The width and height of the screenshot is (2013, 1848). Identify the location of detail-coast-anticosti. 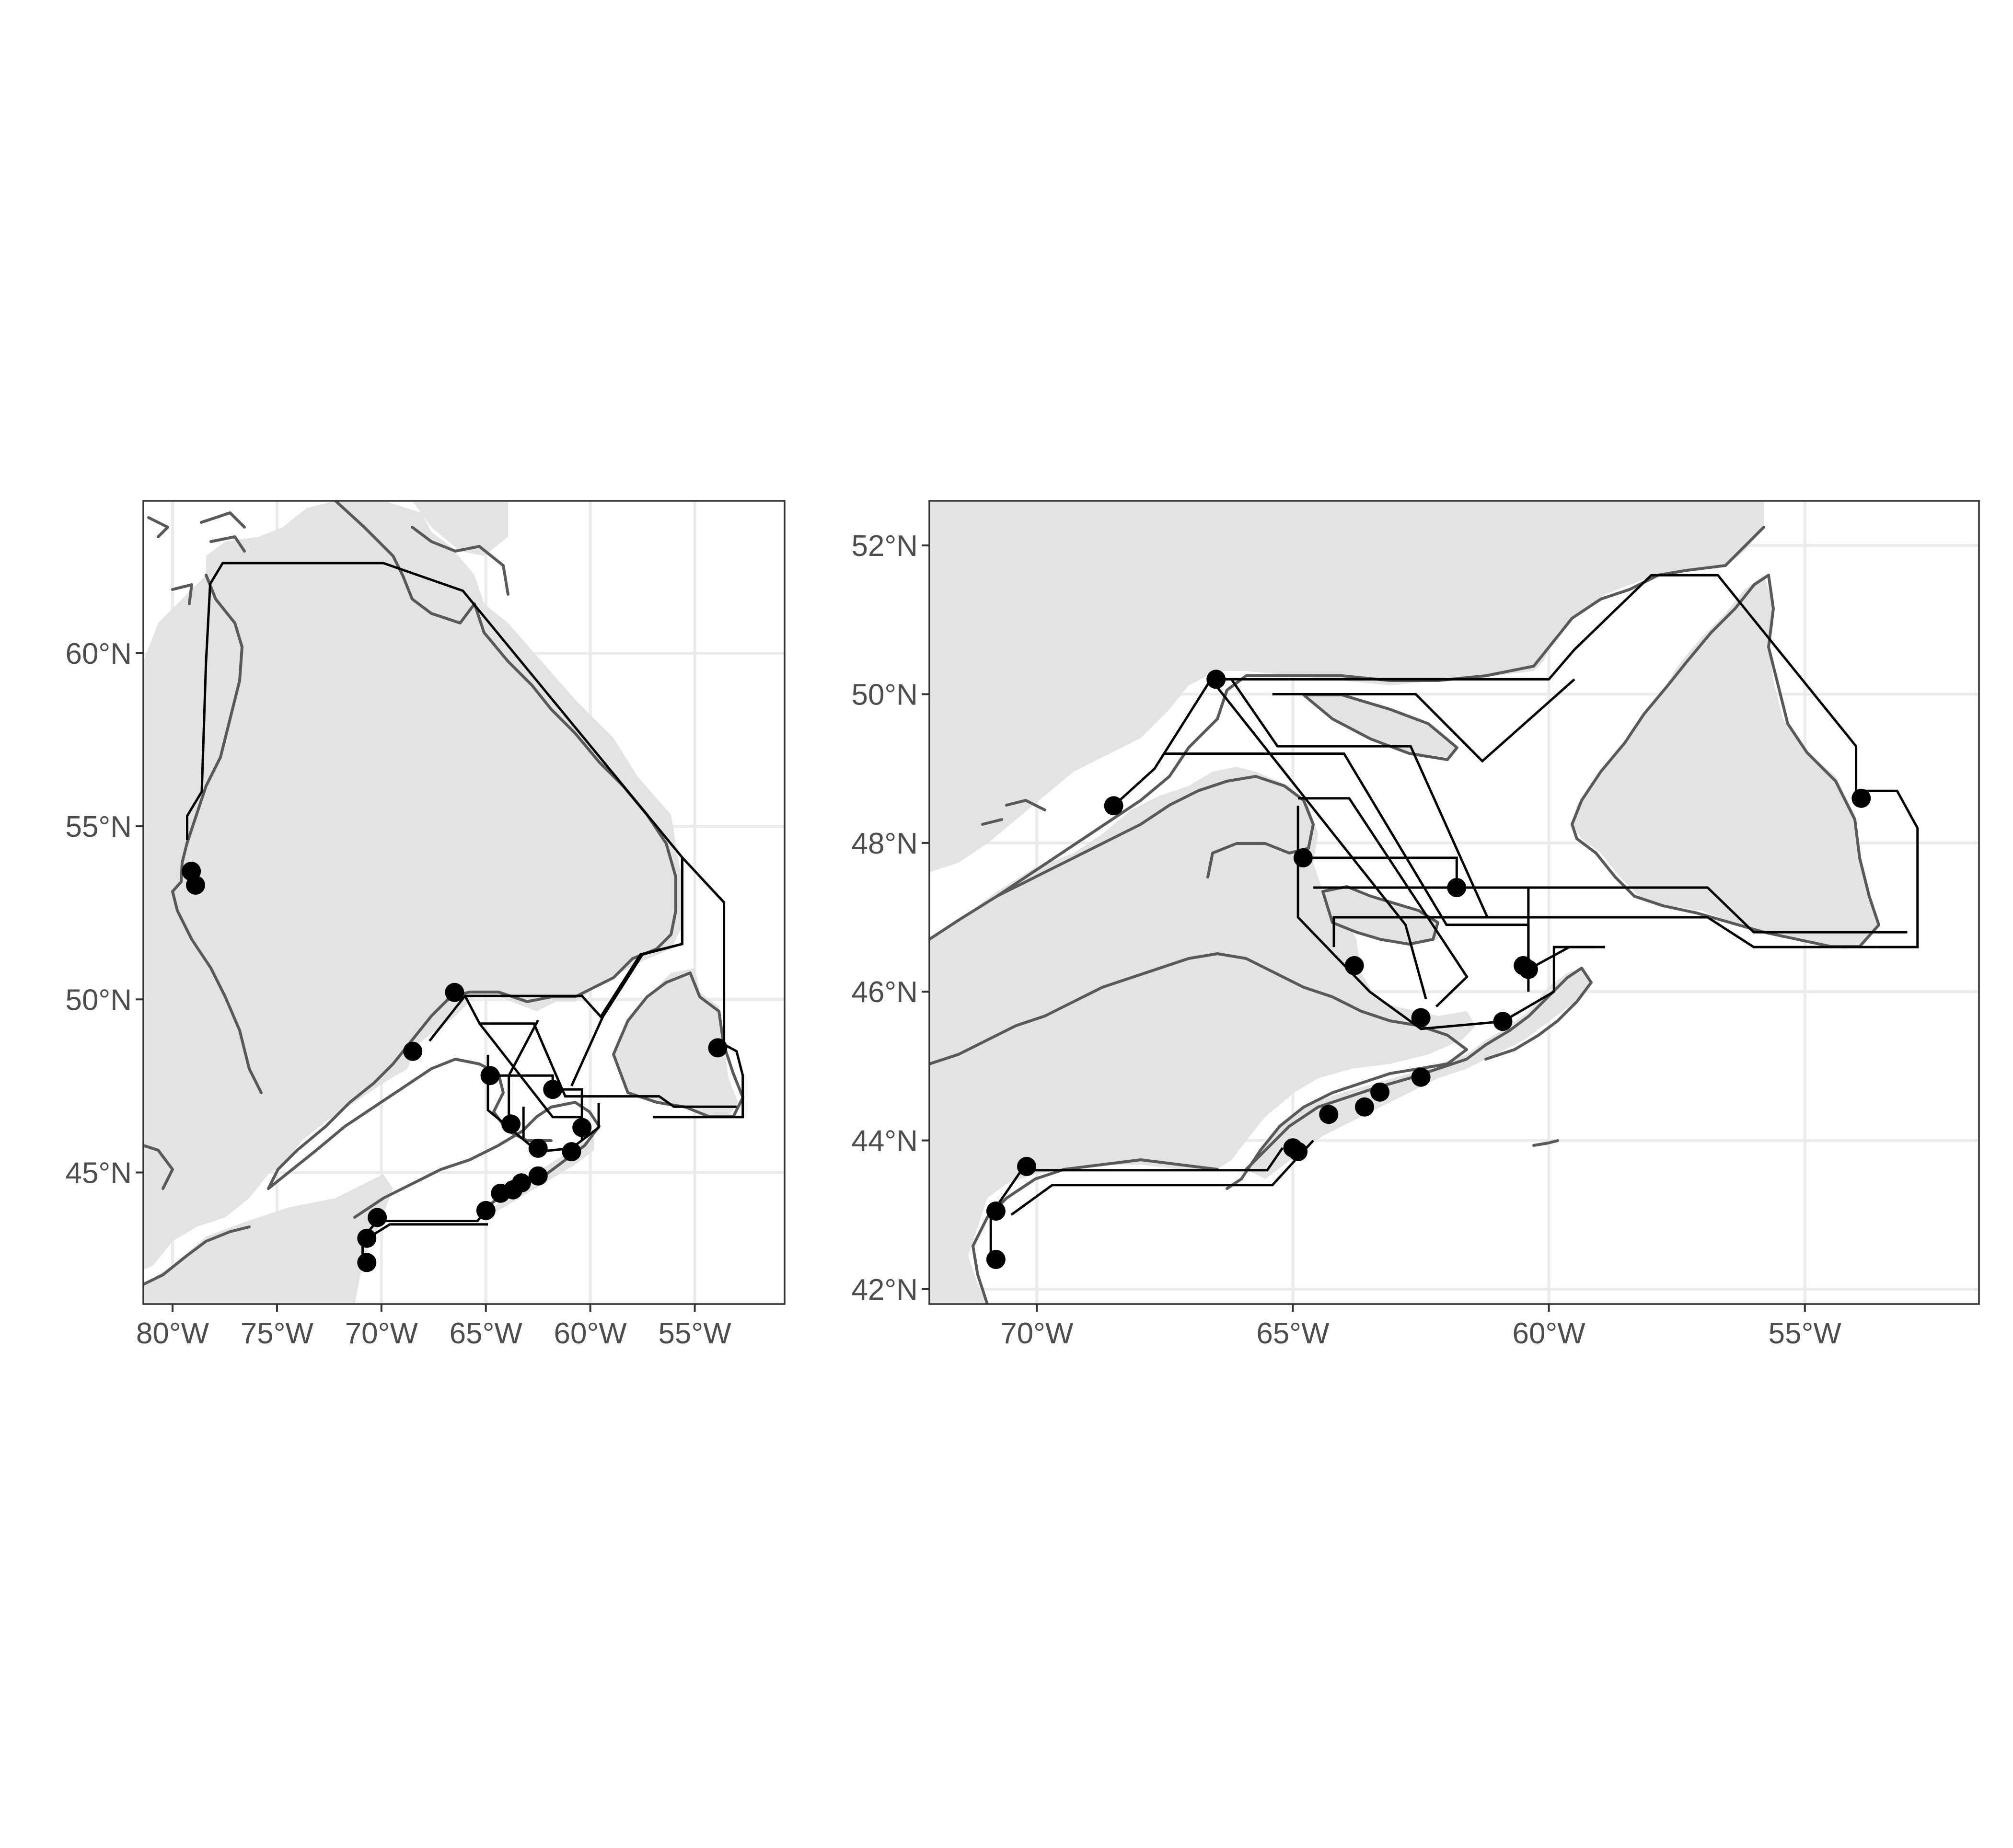
(1380, 727).